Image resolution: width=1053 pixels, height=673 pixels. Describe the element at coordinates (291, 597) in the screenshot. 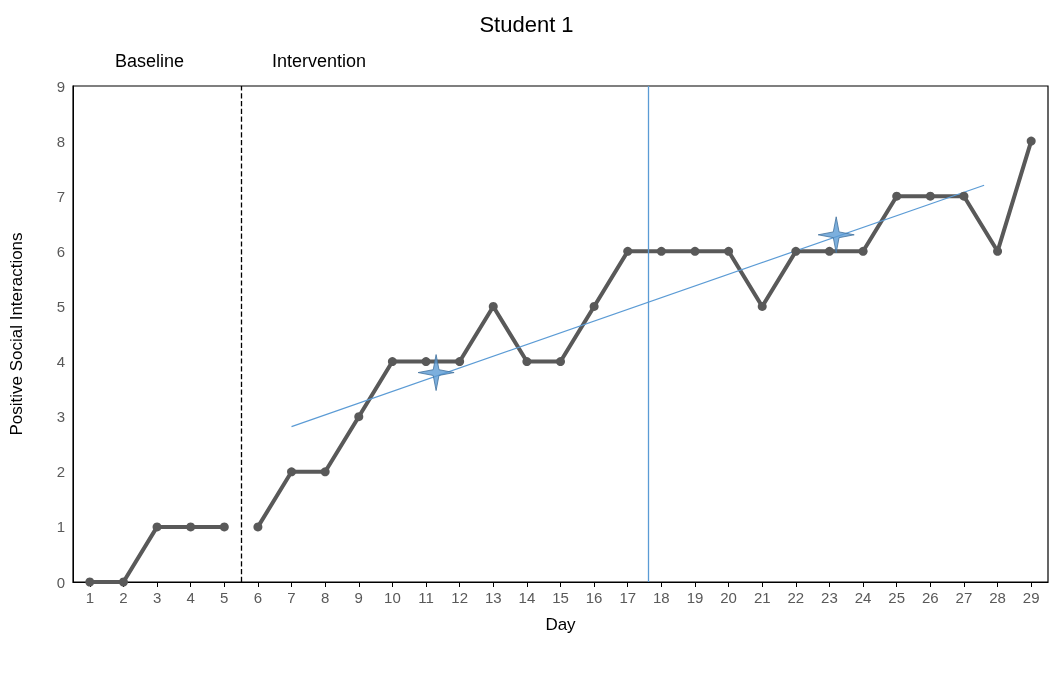

I see `x-tick-label: 7` at that location.